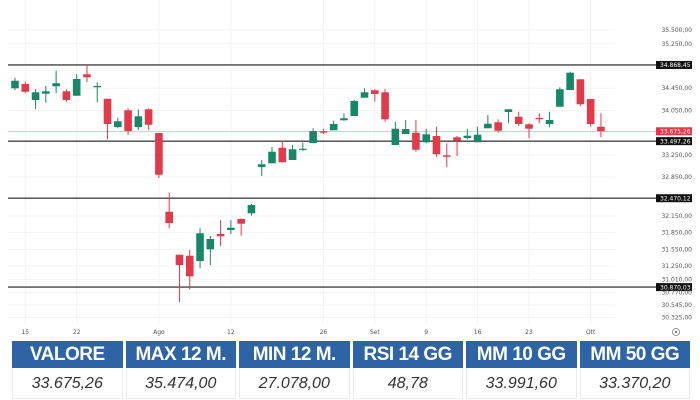 The height and width of the screenshot is (400, 700). I want to click on y-tick-label: 34.450,00, so click(676, 88).